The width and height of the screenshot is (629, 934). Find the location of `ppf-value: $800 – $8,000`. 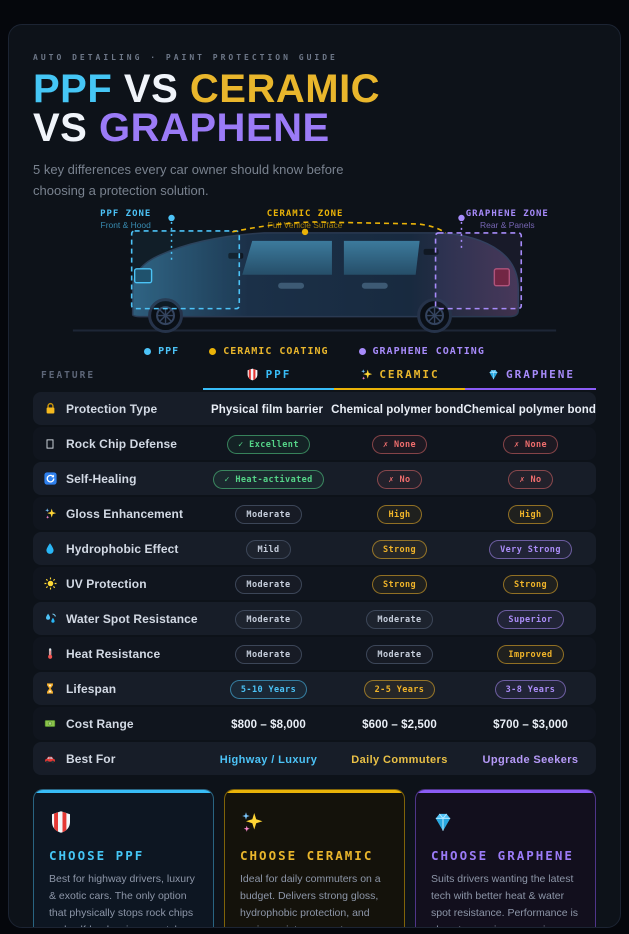

ppf-value: $800 – $8,000 is located at coordinates (268, 724).